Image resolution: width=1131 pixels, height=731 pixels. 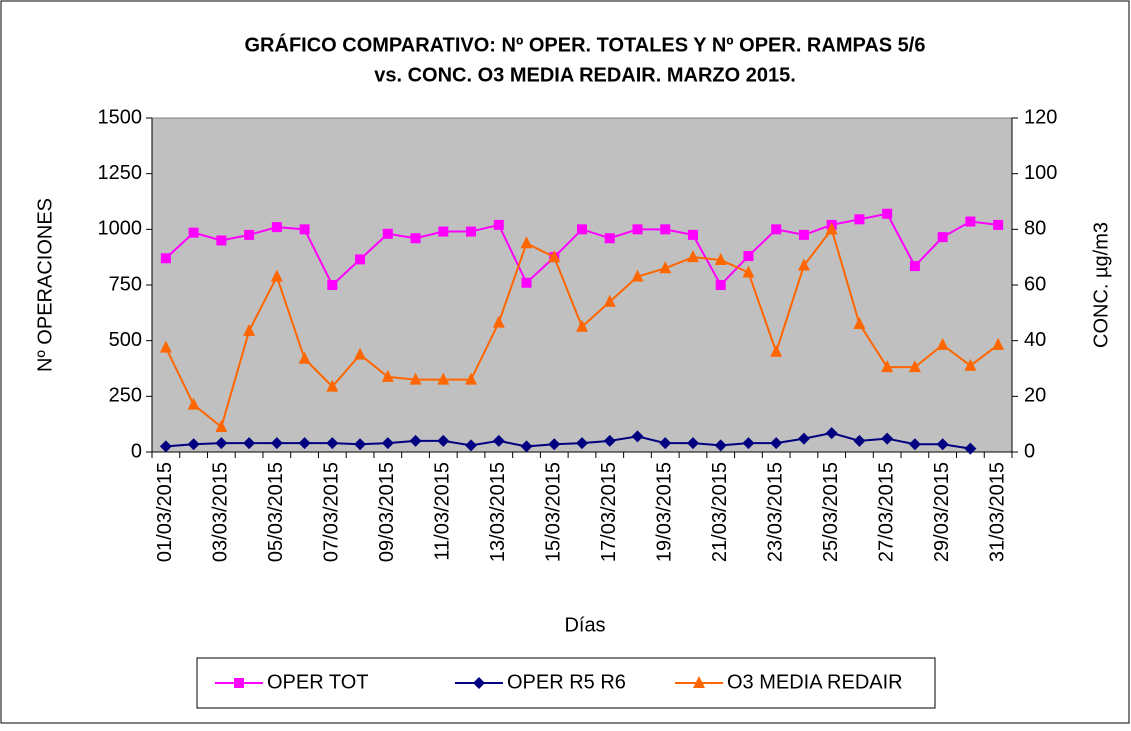 I want to click on y2-tick-label: 120, so click(x=1040, y=117).